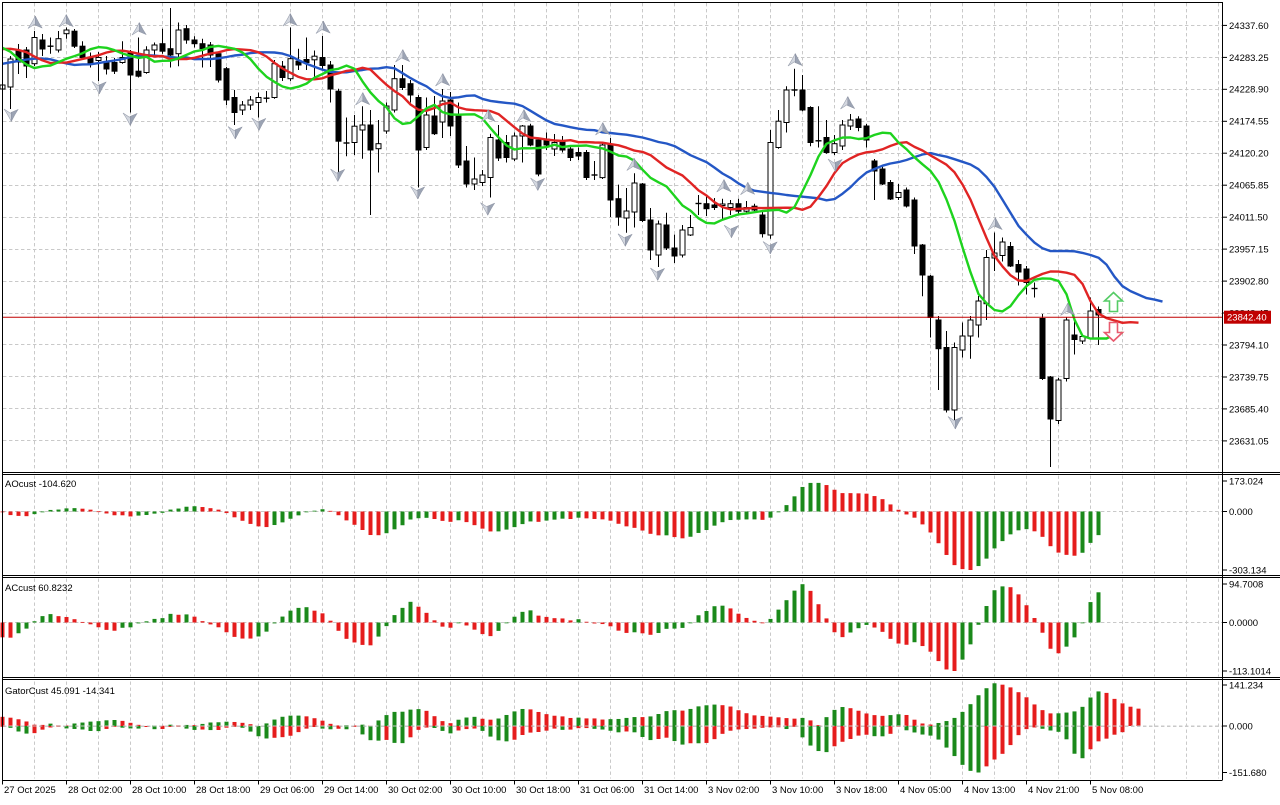  I want to click on svg-text: 24283.25, so click(1249, 58).